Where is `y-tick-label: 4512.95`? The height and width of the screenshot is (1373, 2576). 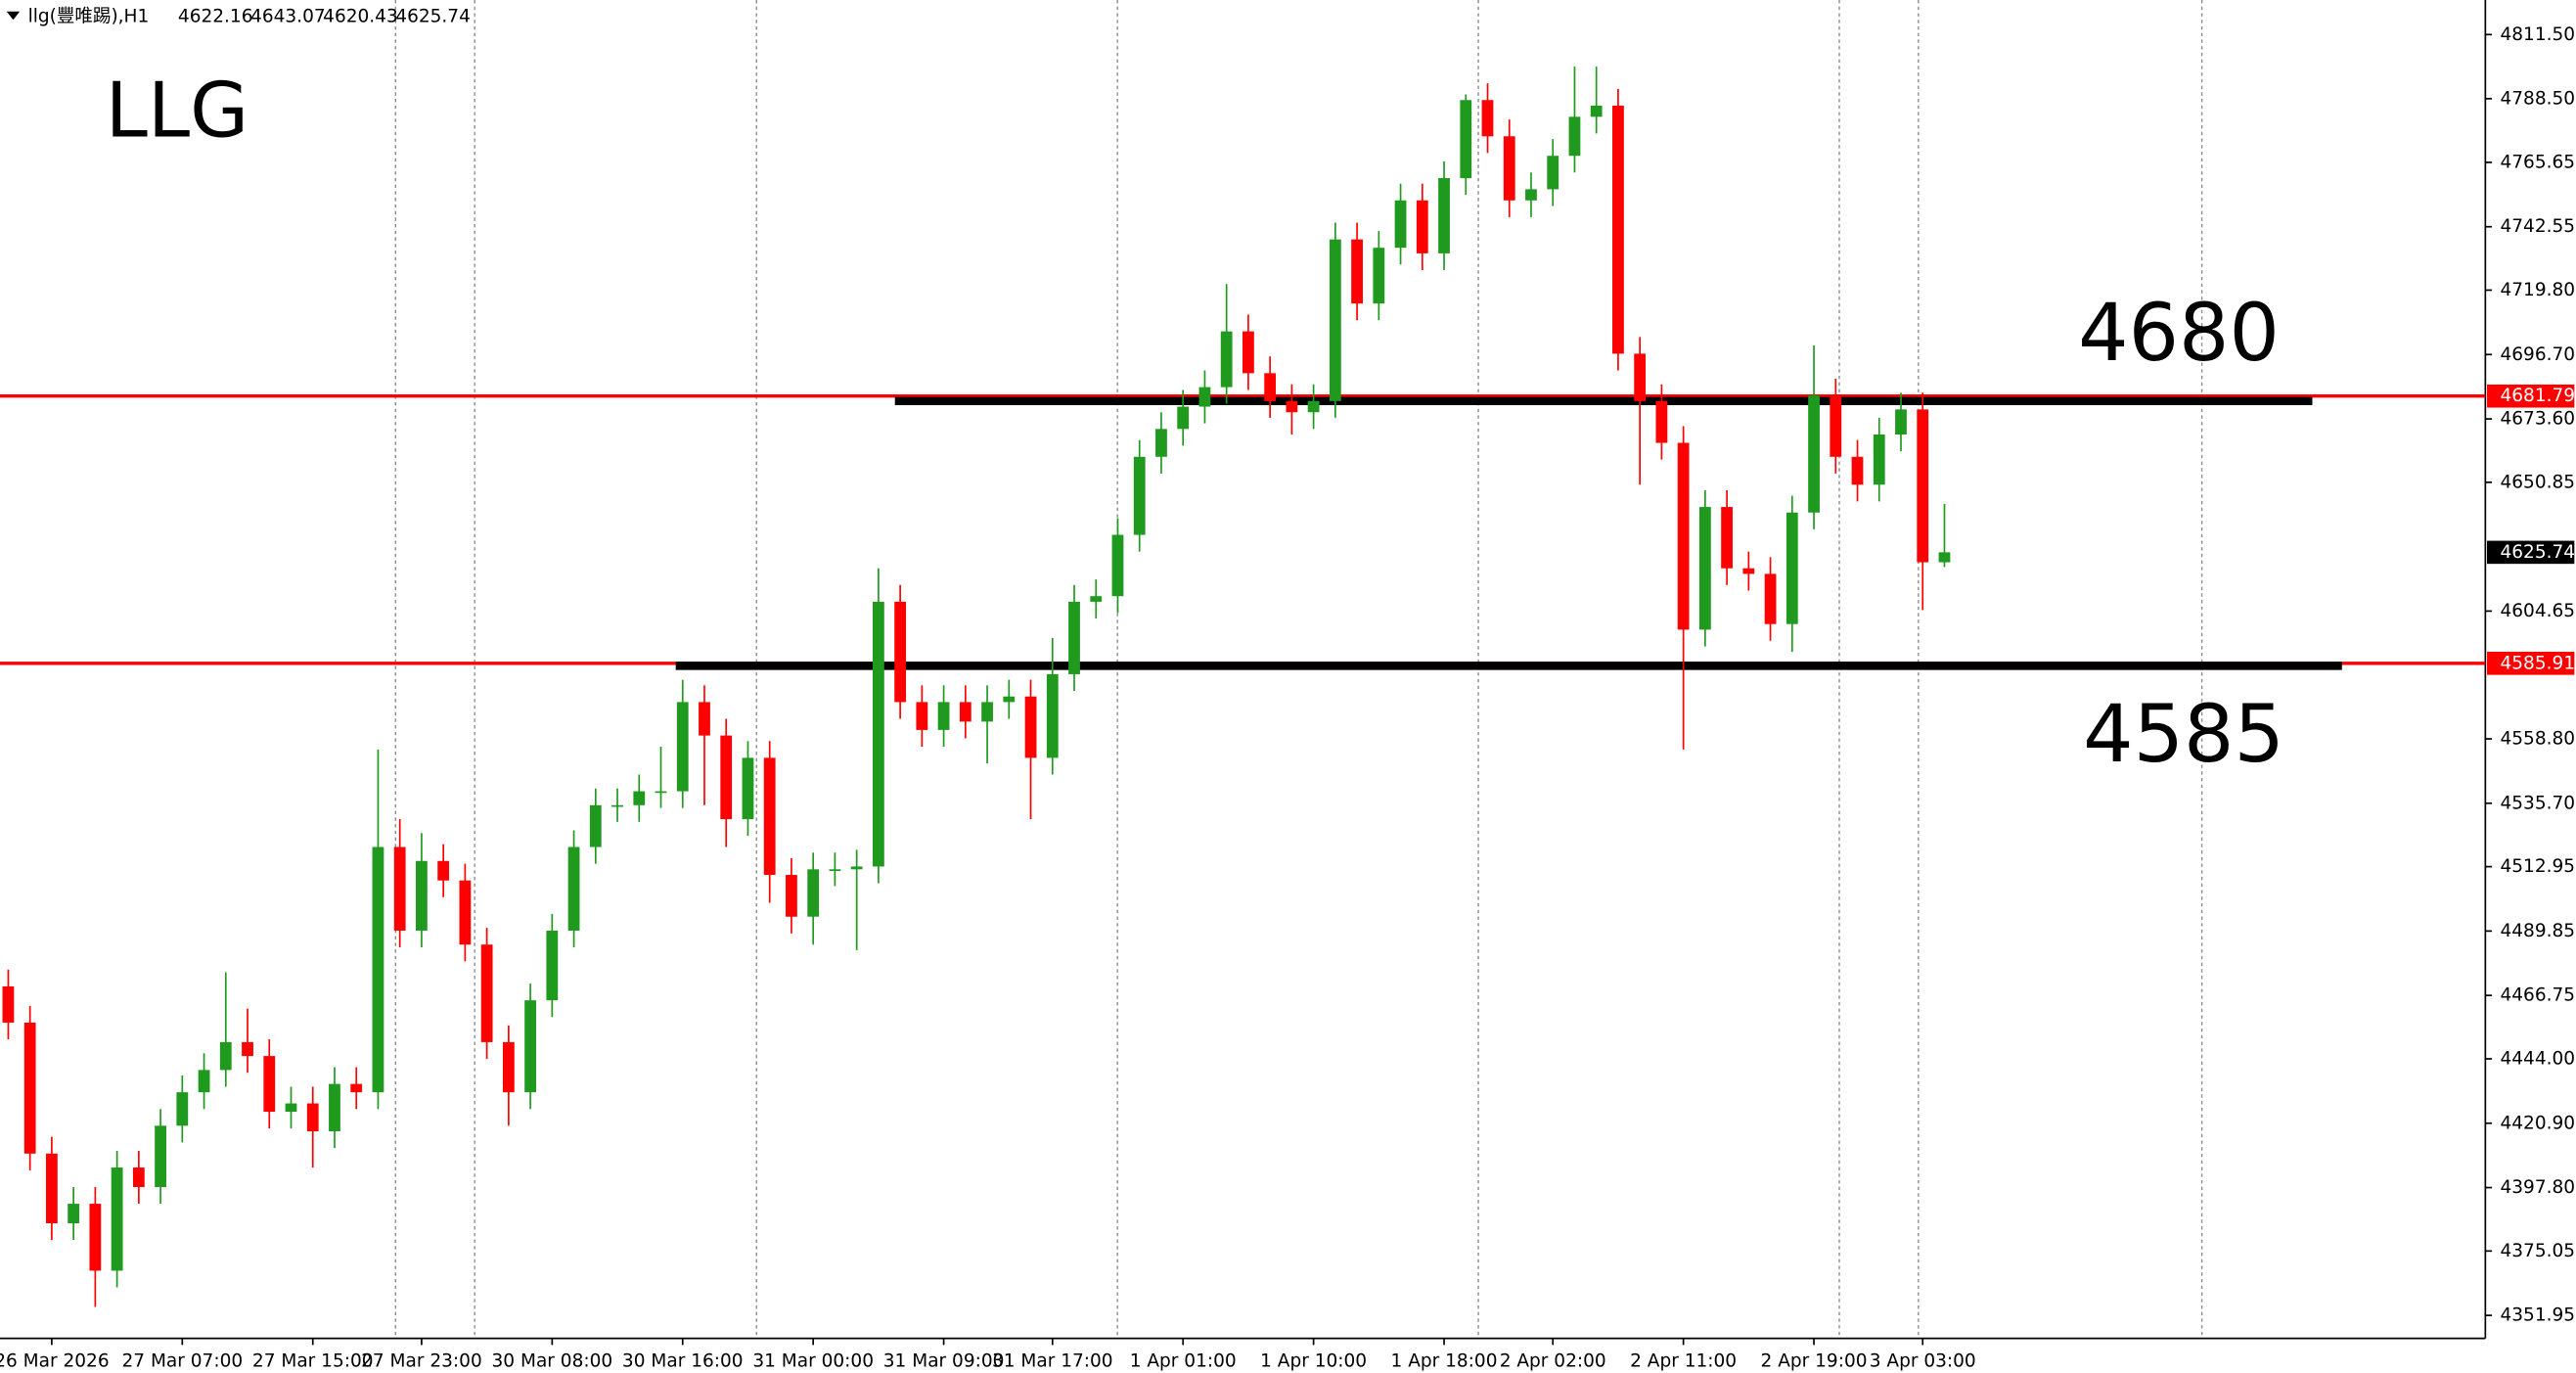
y-tick-label: 4512.95 is located at coordinates (2538, 866).